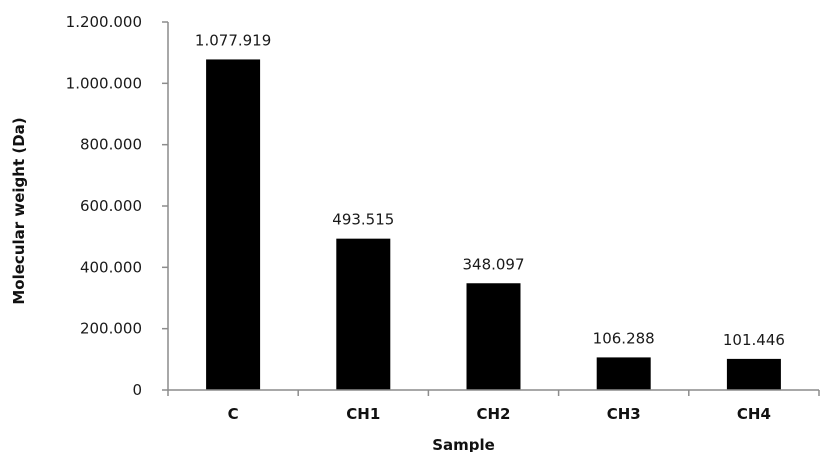 This screenshot has height=452, width=821. What do you see at coordinates (624, 414) in the screenshot?
I see `category-label-ch3: CH3` at bounding box center [624, 414].